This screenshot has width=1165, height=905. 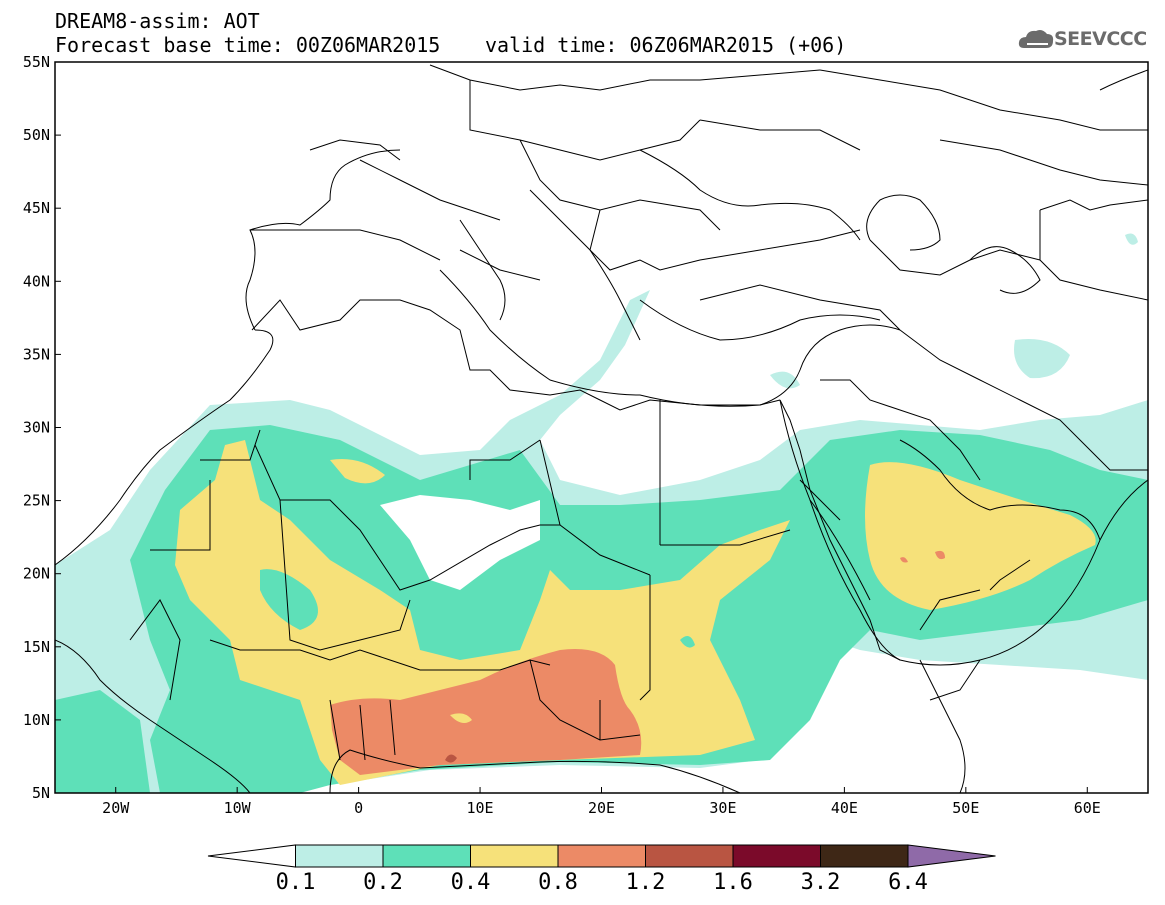 What do you see at coordinates (36, 428) in the screenshot?
I see `lat-tick-label: 30N` at bounding box center [36, 428].